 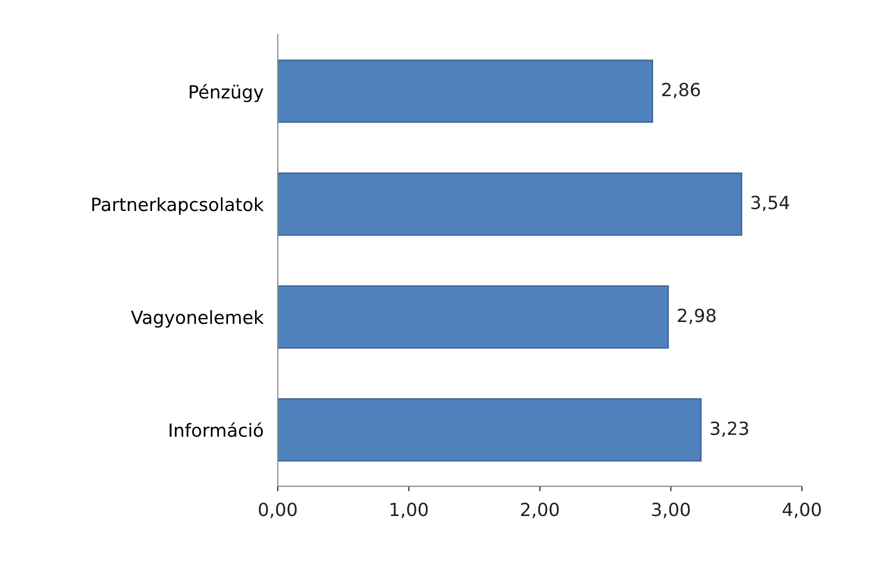 I want to click on x-tick-label: 0,00, so click(x=277, y=510).